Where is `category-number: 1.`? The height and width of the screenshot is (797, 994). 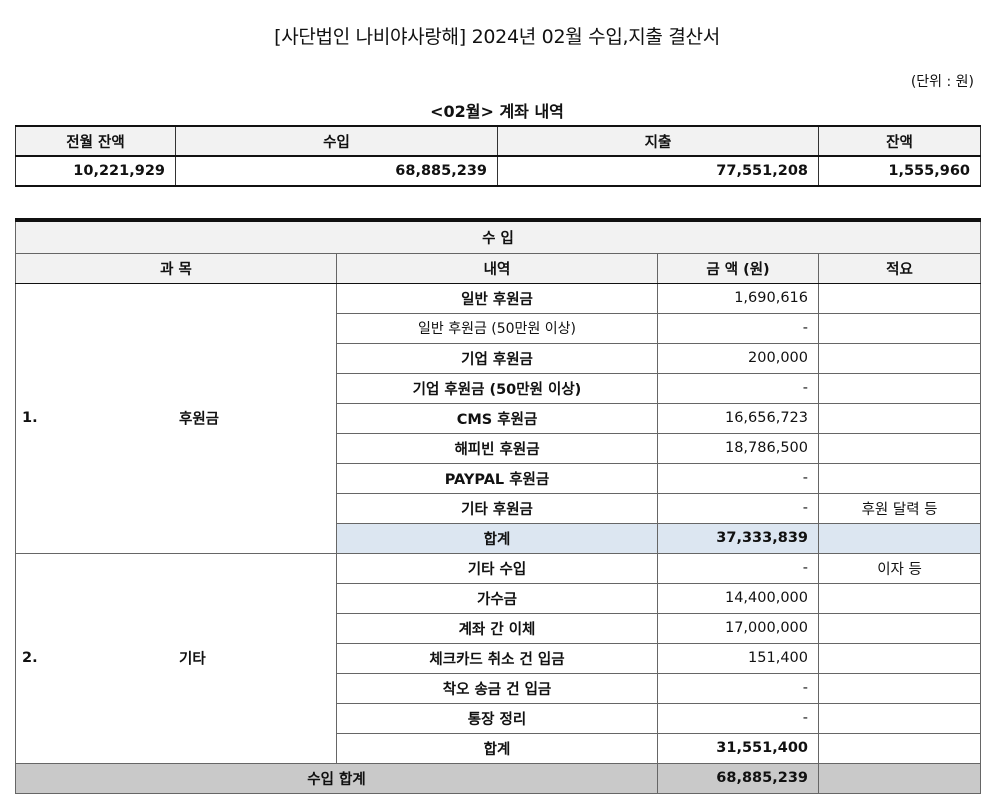
category-number: 1. is located at coordinates (30, 418).